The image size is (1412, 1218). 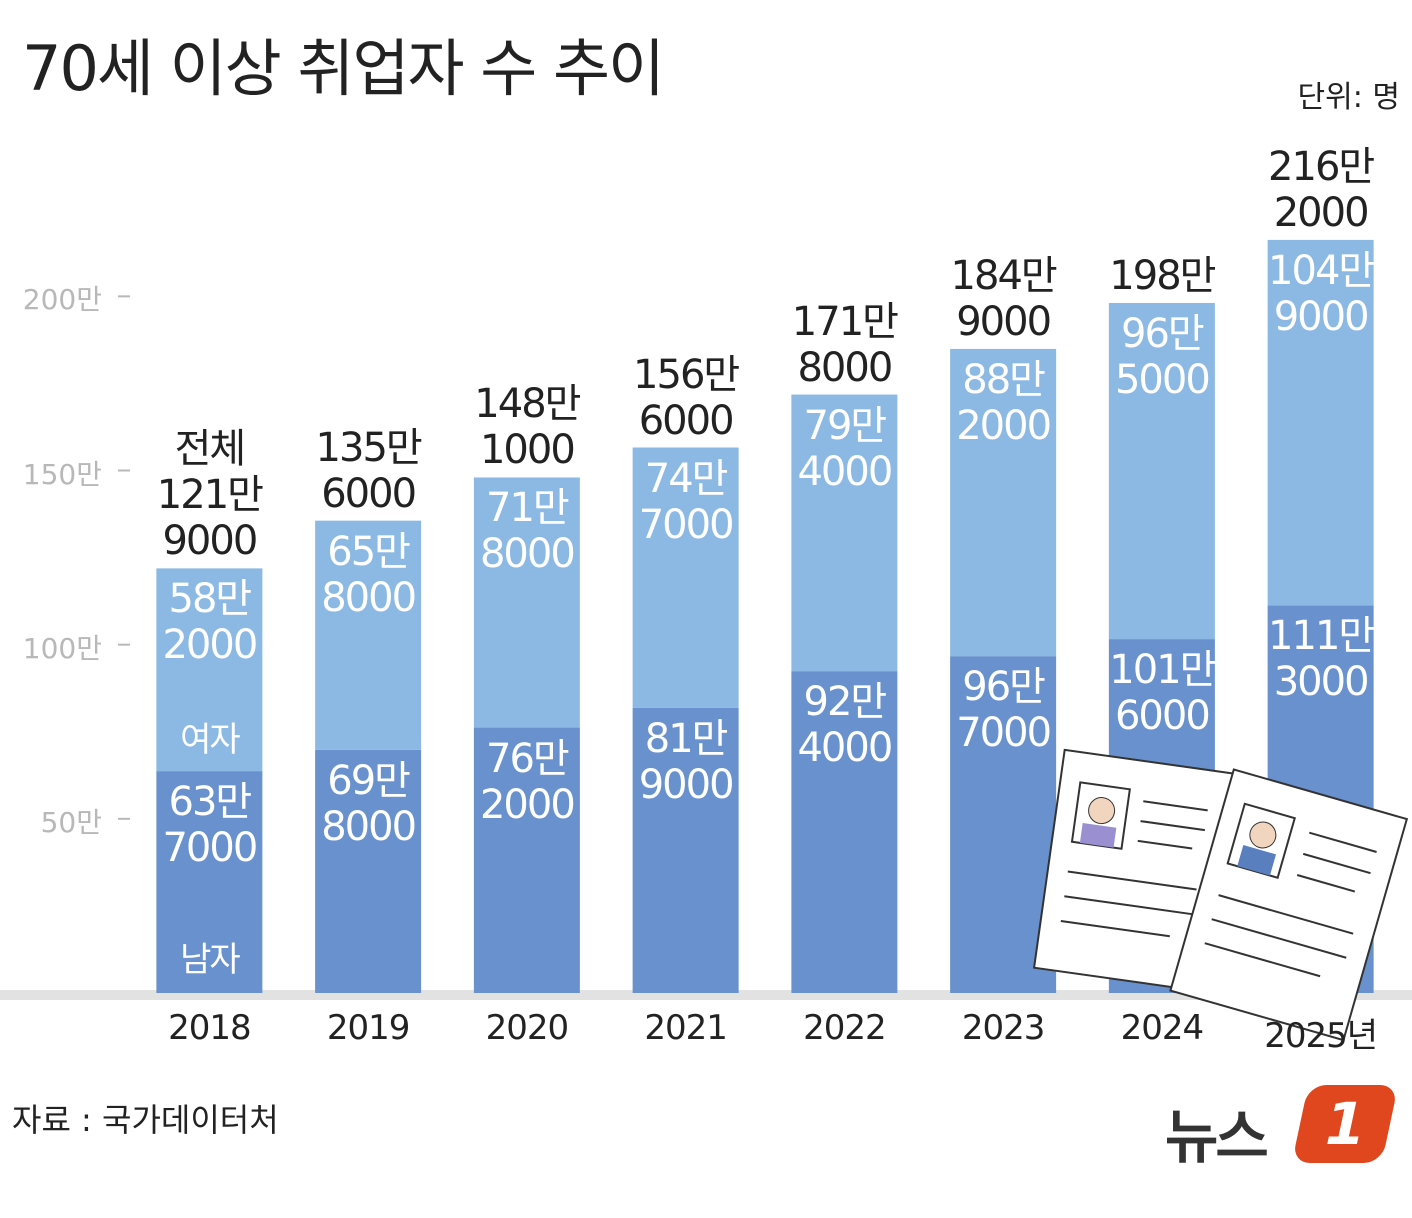 I want to click on total-label: 148만 1000, so click(x=527, y=427).